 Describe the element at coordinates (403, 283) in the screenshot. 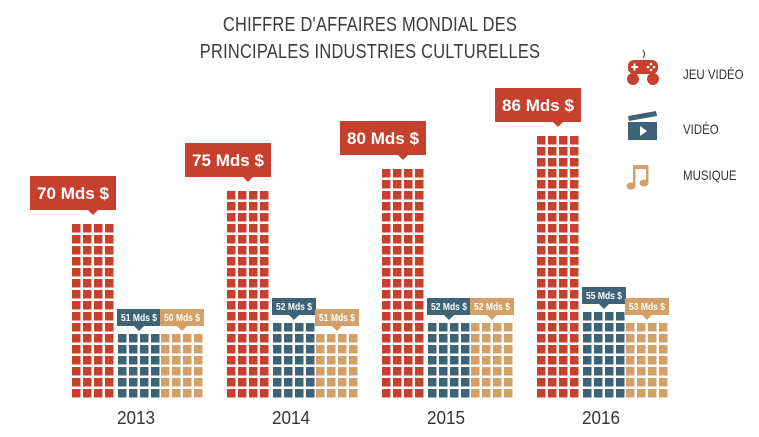

I see `bar-jeu-vidéo-2015` at that location.